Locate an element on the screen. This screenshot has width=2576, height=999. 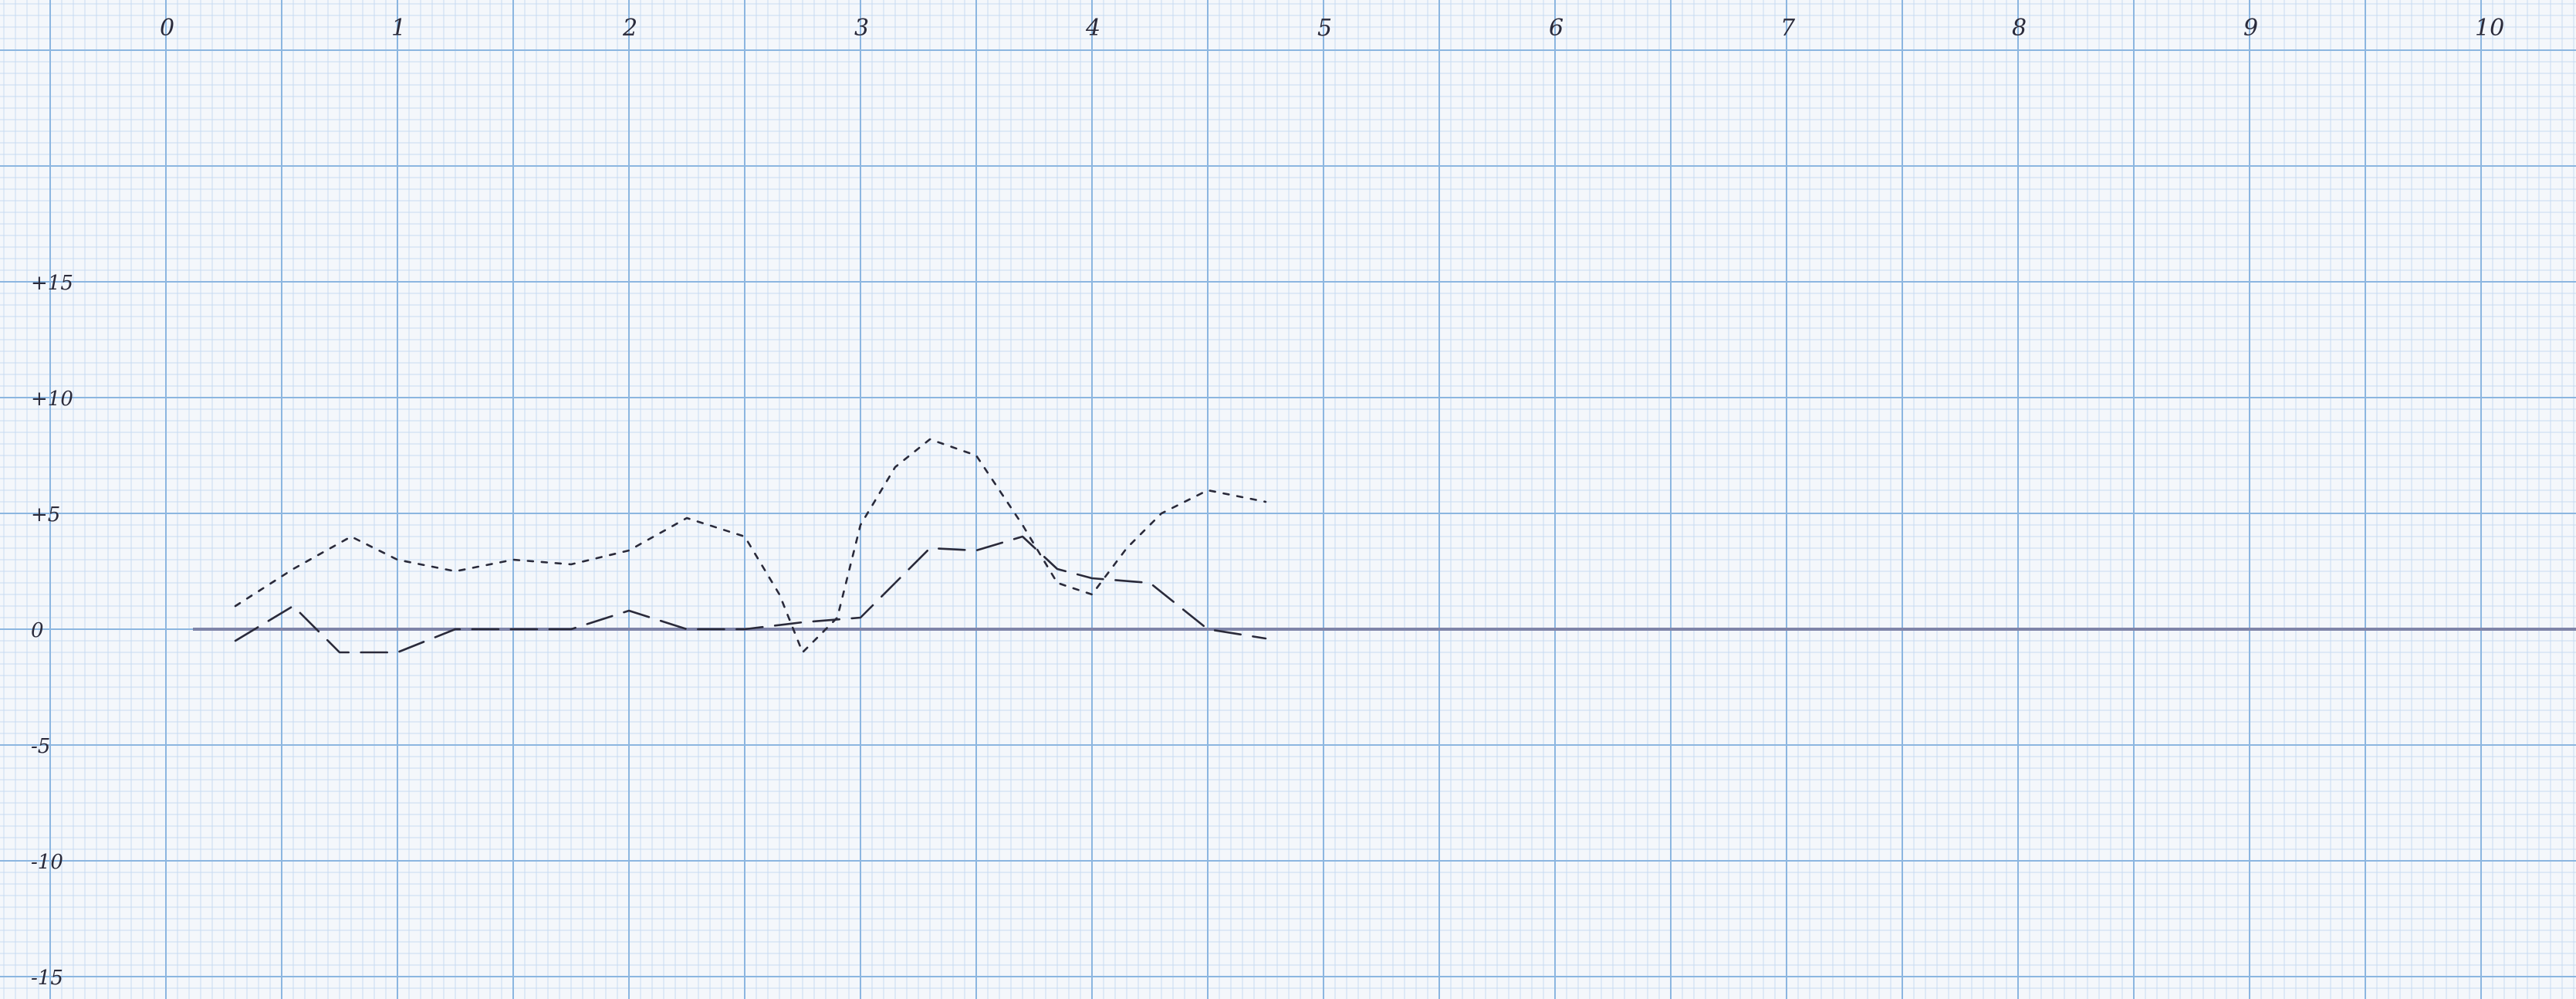
x-tick-label: 6 is located at coordinates (1556, 28).